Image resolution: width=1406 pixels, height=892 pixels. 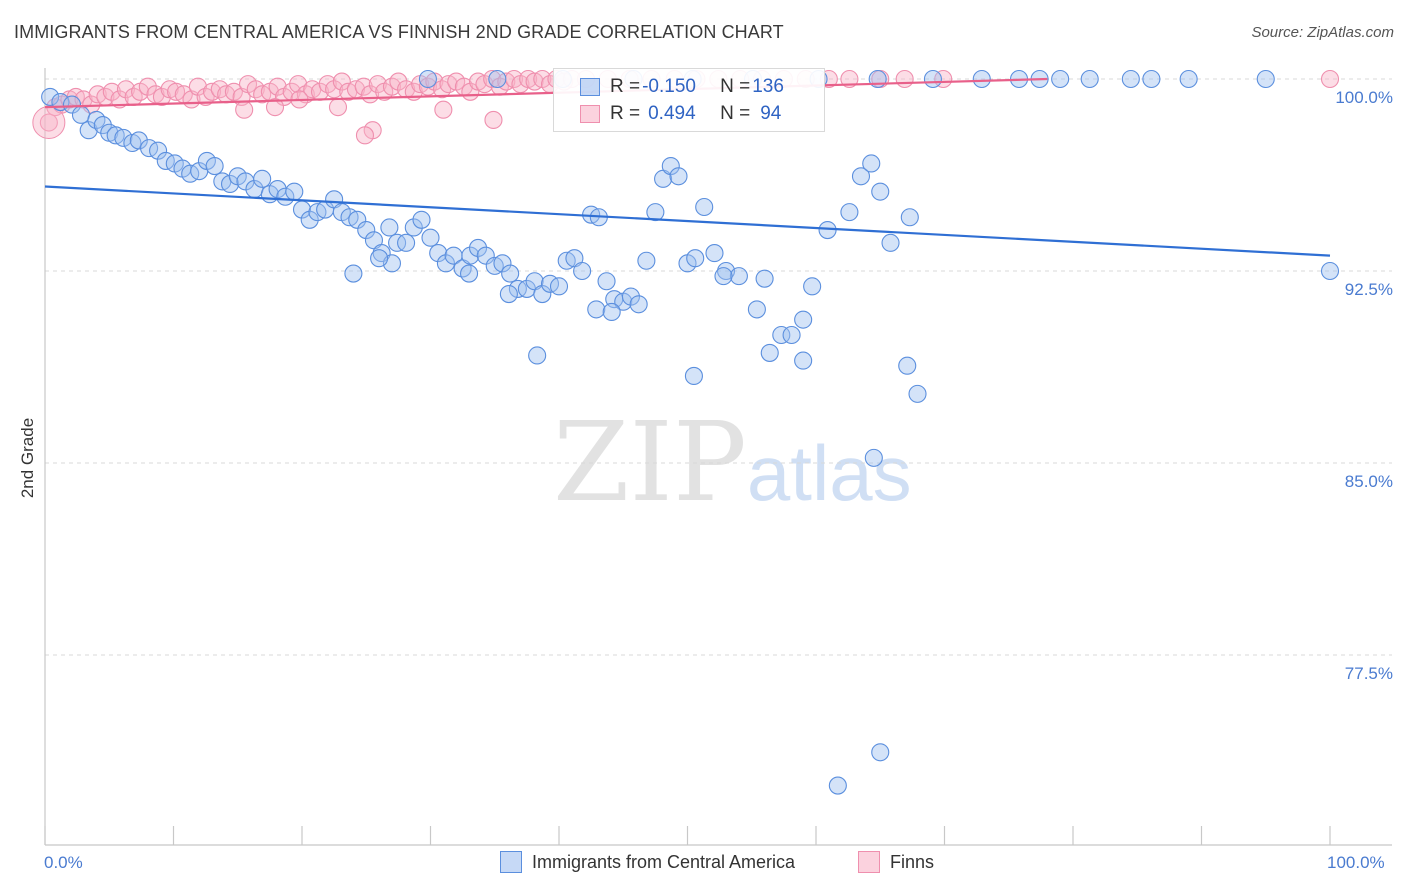 What do you see at coordinates (590, 87) in the screenshot?
I see `legend-swatch-blue` at bounding box center [590, 87].